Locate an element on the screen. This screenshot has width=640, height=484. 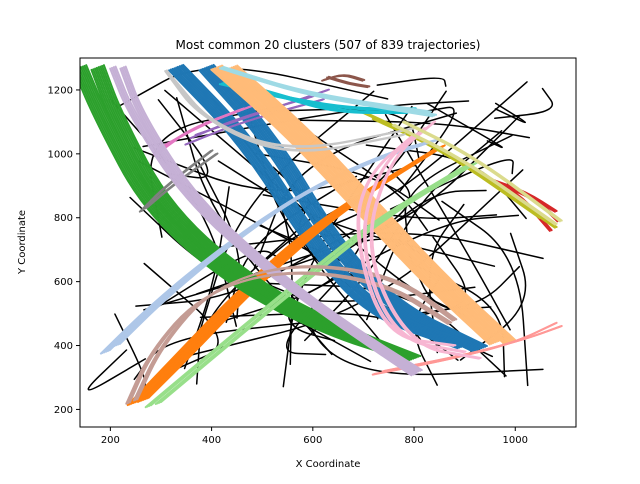
cluster-20-trajectory is located at coordinates (335, 92).